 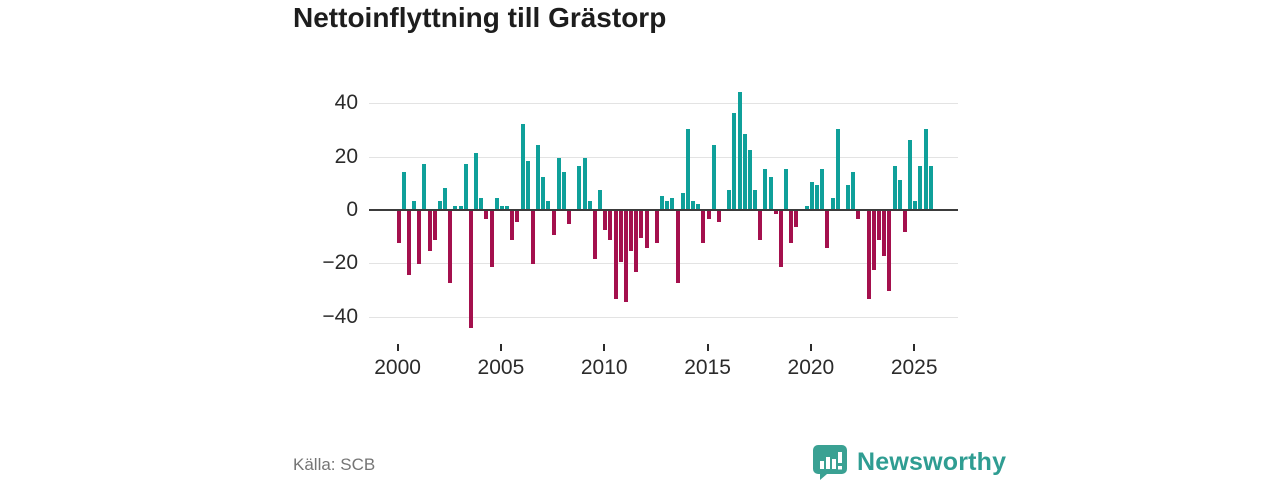 I want to click on bar-q53-positive, so click(x=672, y=203).